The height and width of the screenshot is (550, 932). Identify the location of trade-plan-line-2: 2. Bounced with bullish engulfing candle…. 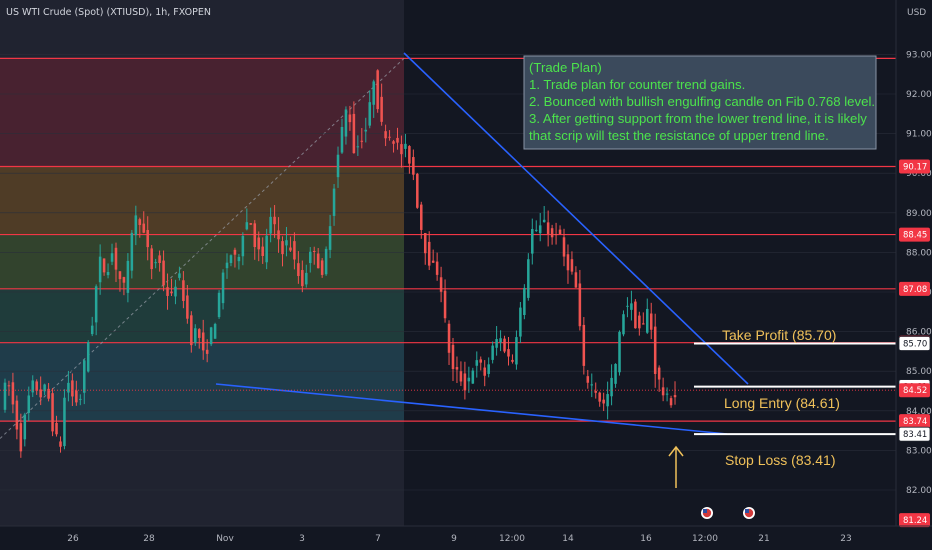
(702, 101).